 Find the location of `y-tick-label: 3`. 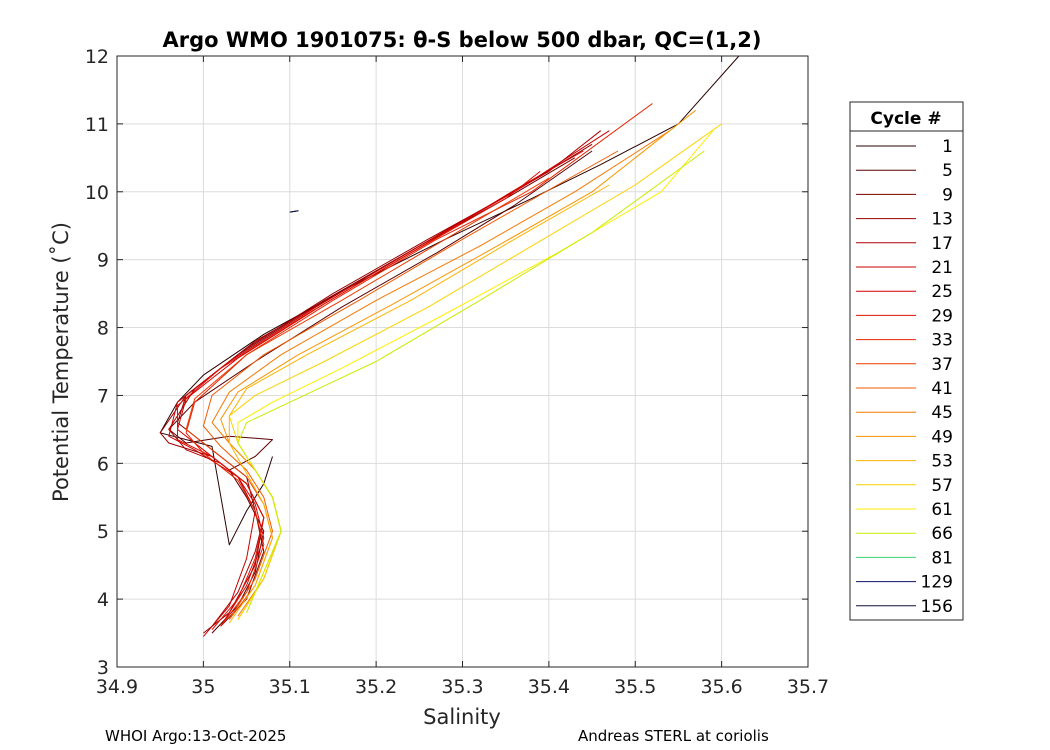

y-tick-label: 3 is located at coordinates (103, 668).